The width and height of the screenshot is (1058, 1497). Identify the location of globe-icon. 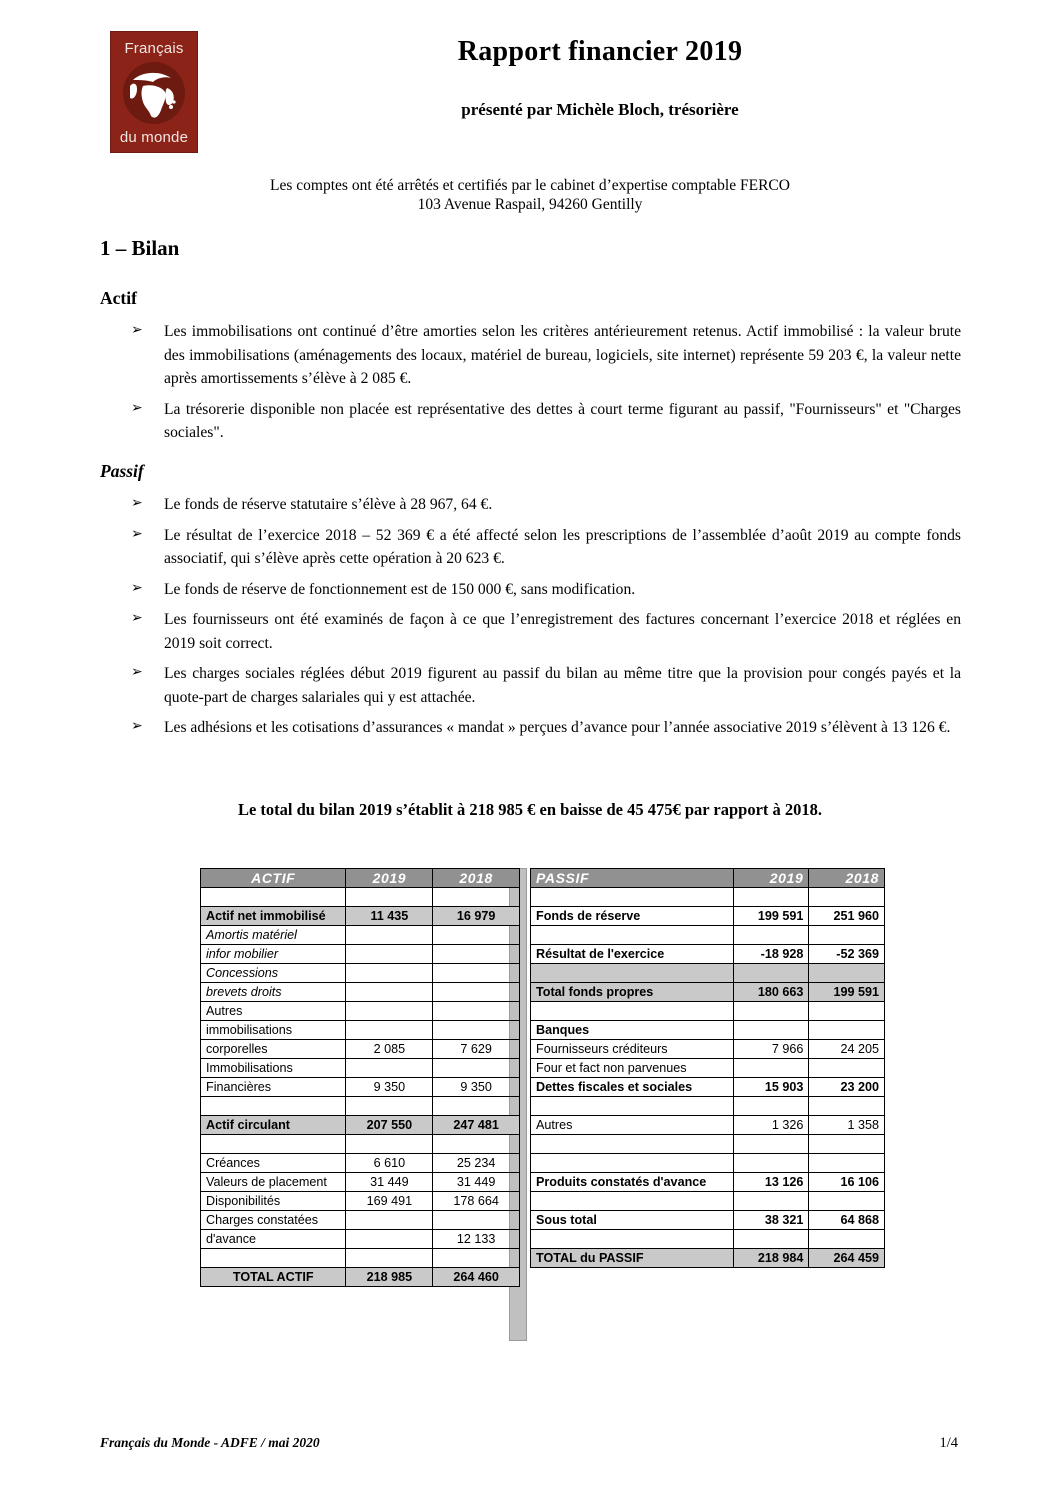
(154, 93).